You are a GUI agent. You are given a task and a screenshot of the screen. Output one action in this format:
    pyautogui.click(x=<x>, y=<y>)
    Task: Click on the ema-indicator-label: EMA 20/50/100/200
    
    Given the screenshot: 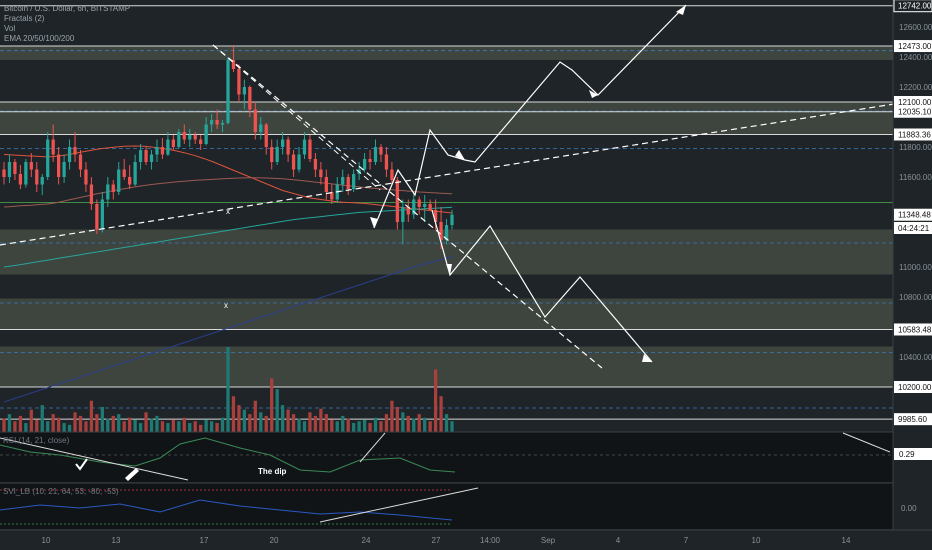 What is the action you would take?
    pyautogui.click(x=39, y=38)
    